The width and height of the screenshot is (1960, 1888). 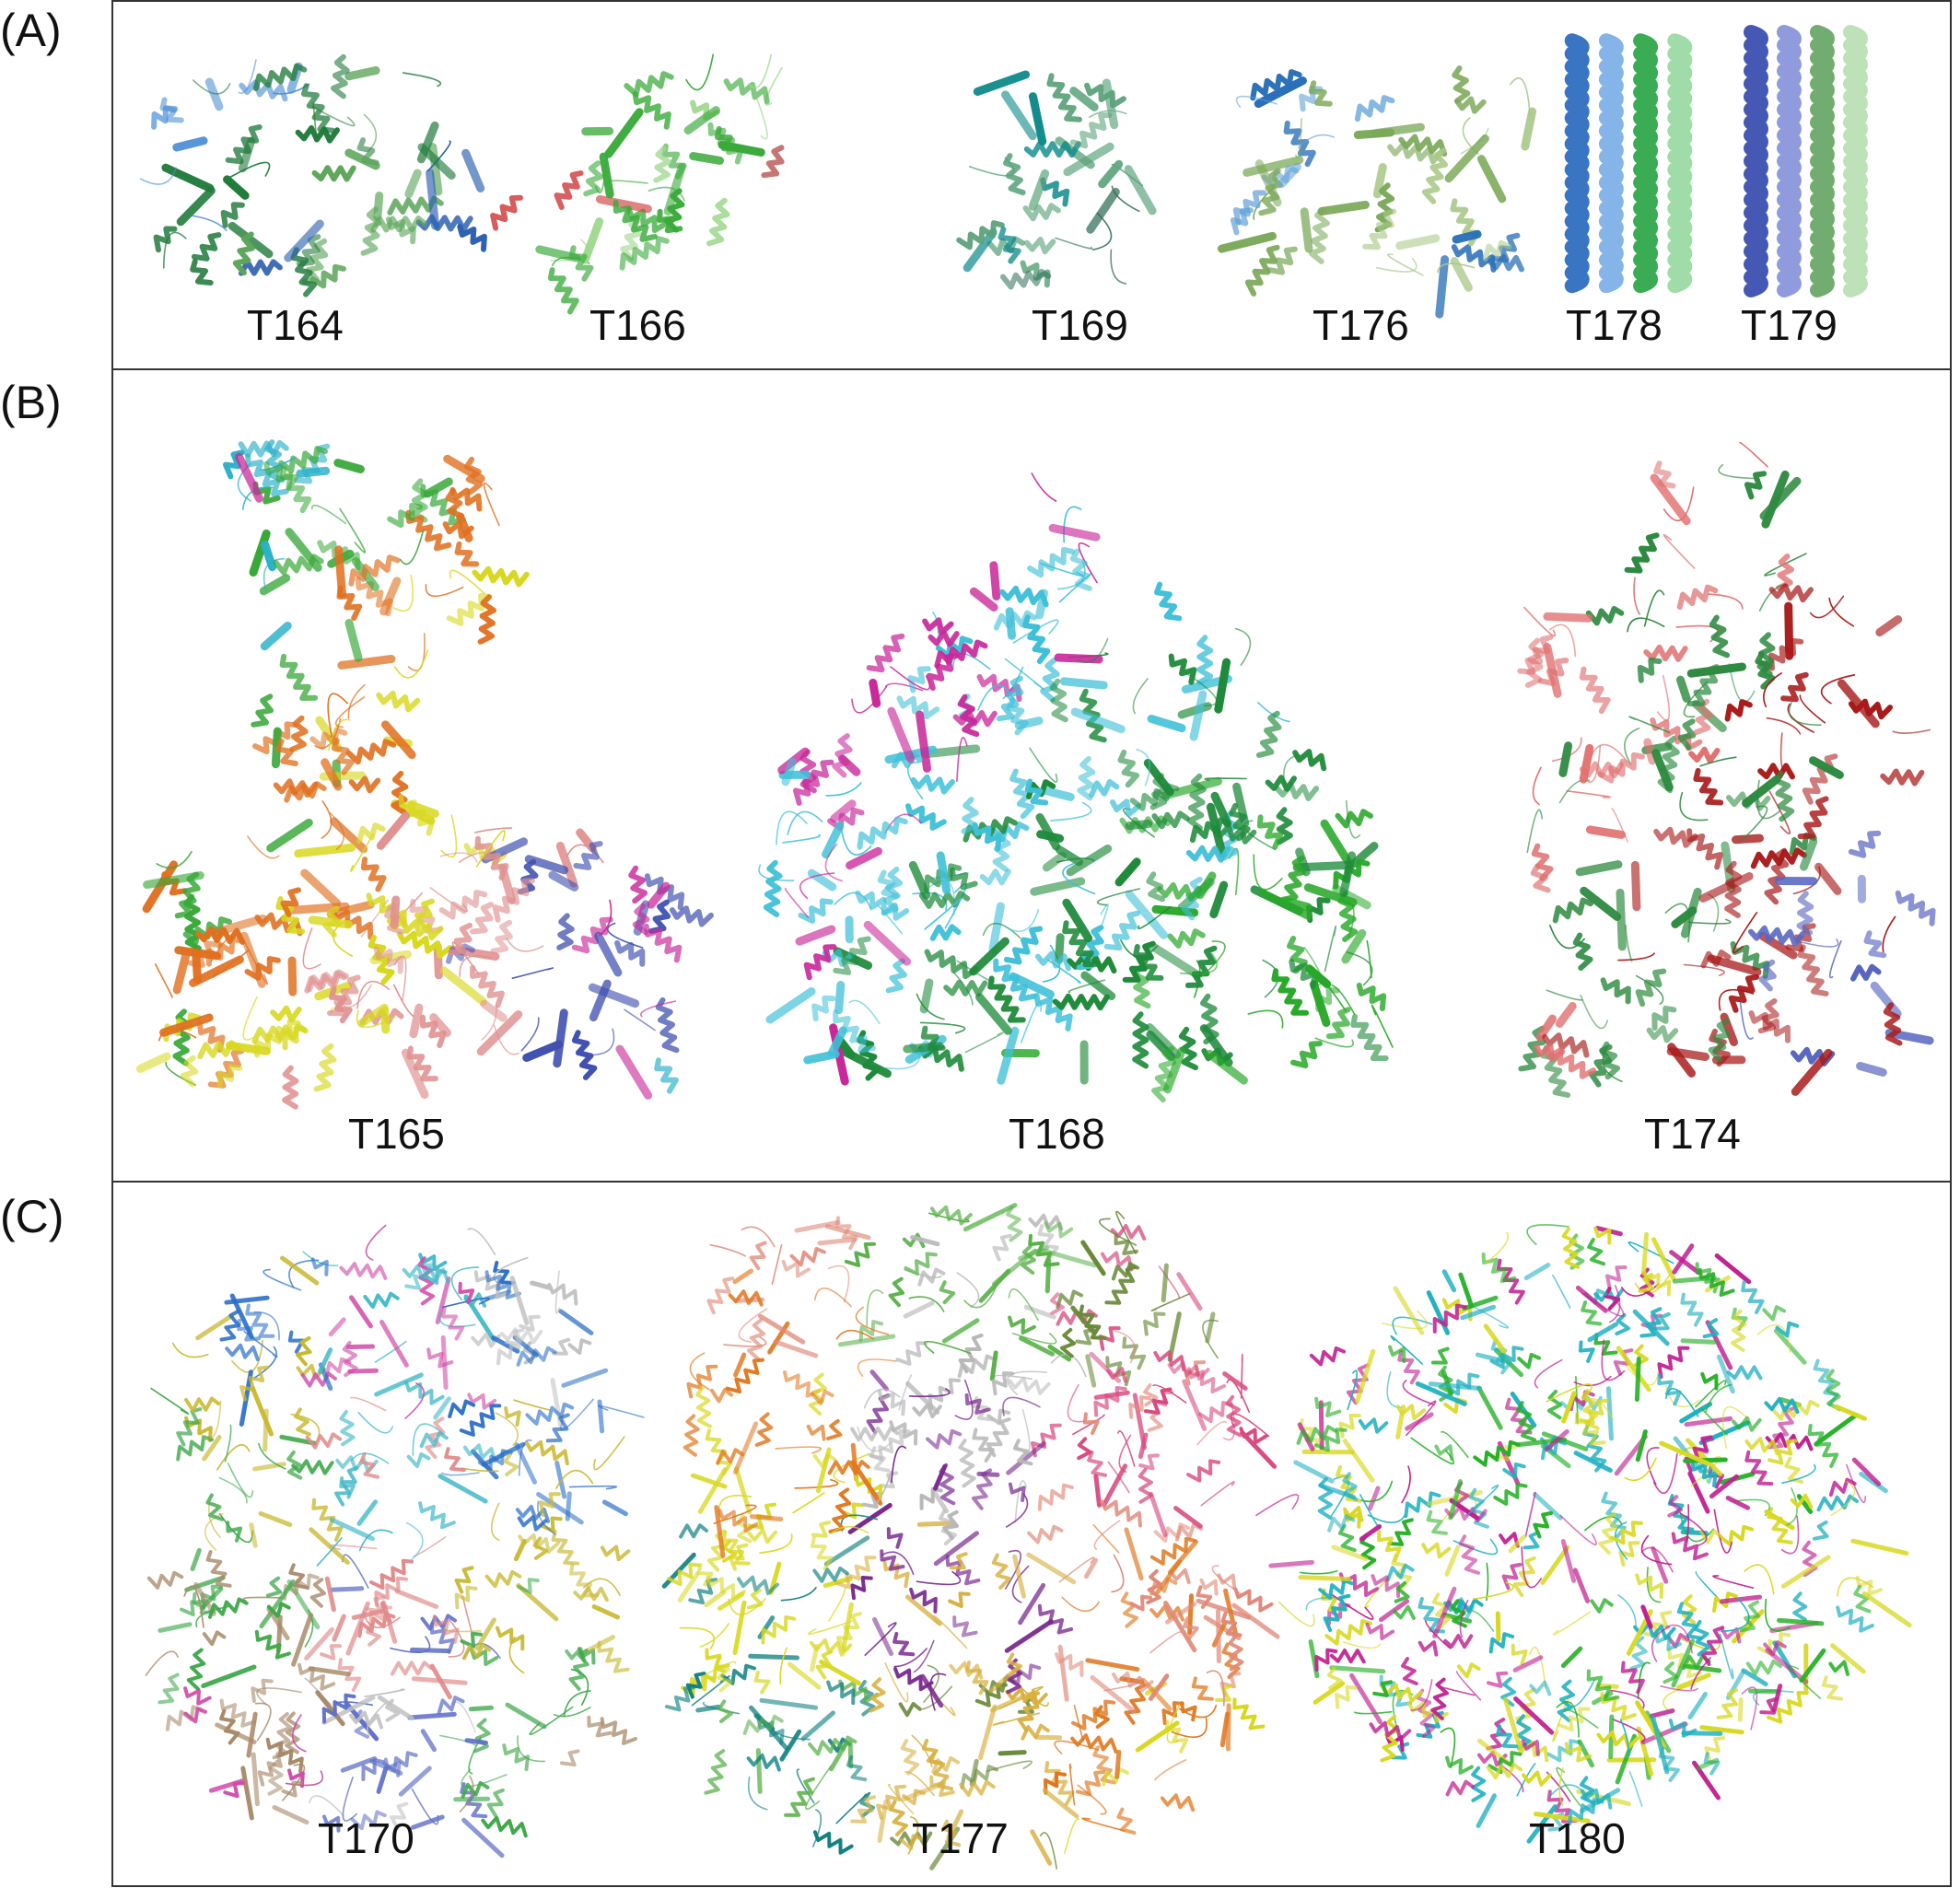 I want to click on caption-t177: T177, so click(x=960, y=1838).